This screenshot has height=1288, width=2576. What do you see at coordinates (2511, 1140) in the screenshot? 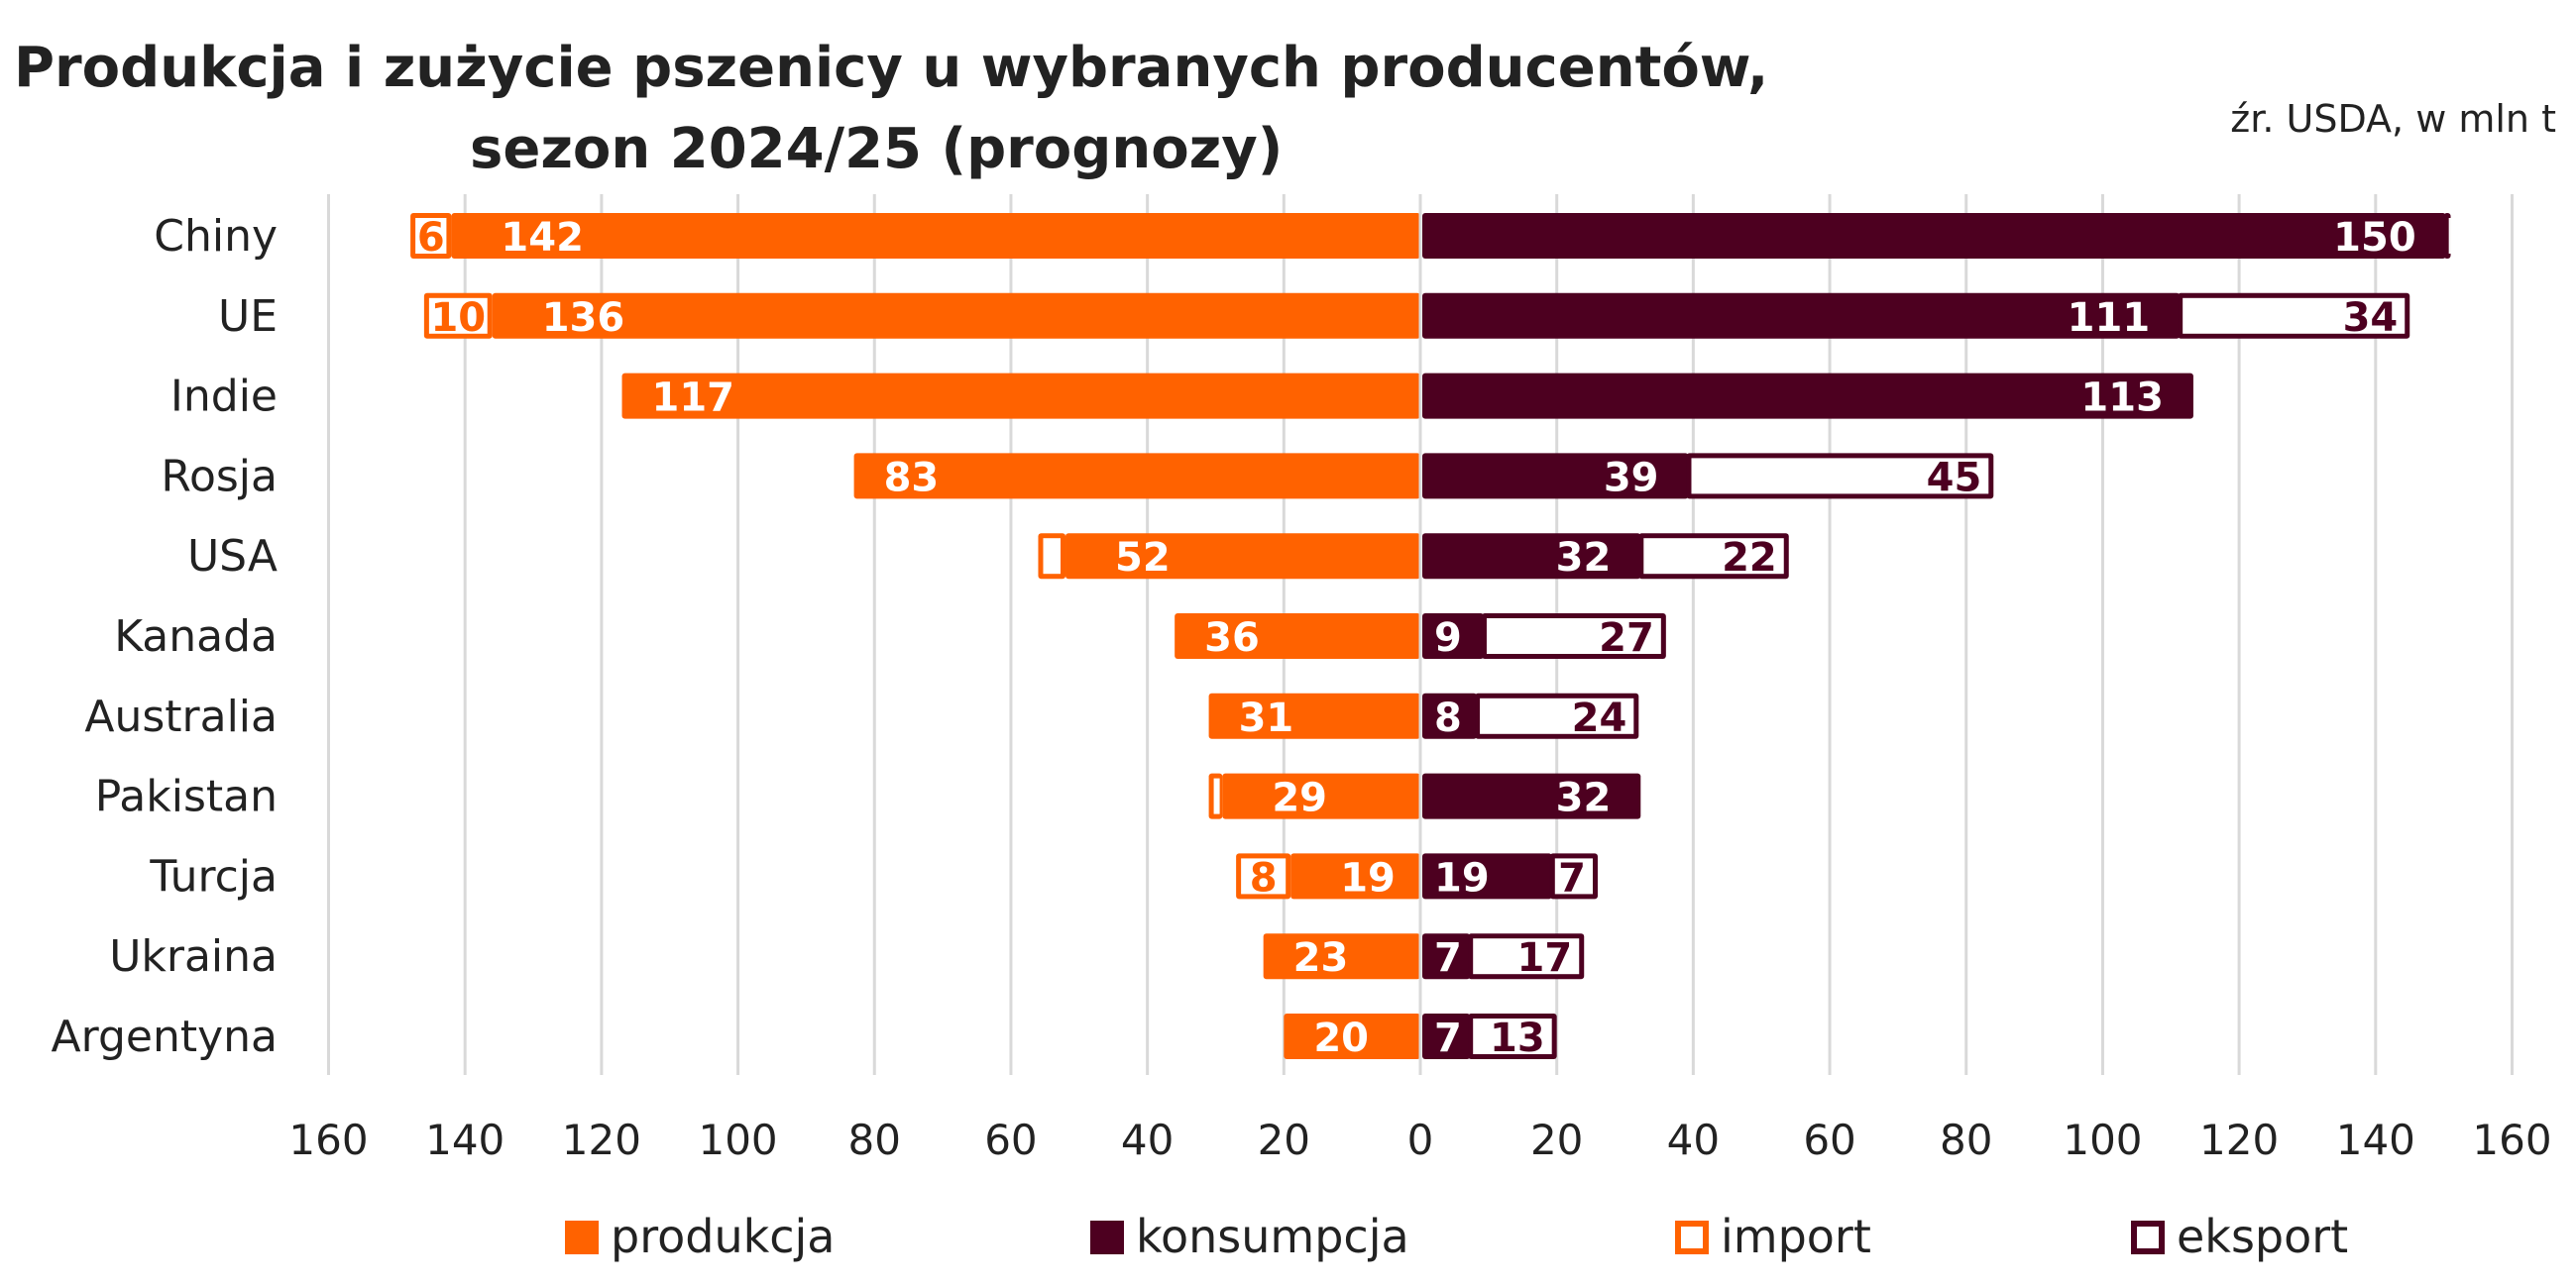
I see `x-tick-label: 160` at bounding box center [2511, 1140].